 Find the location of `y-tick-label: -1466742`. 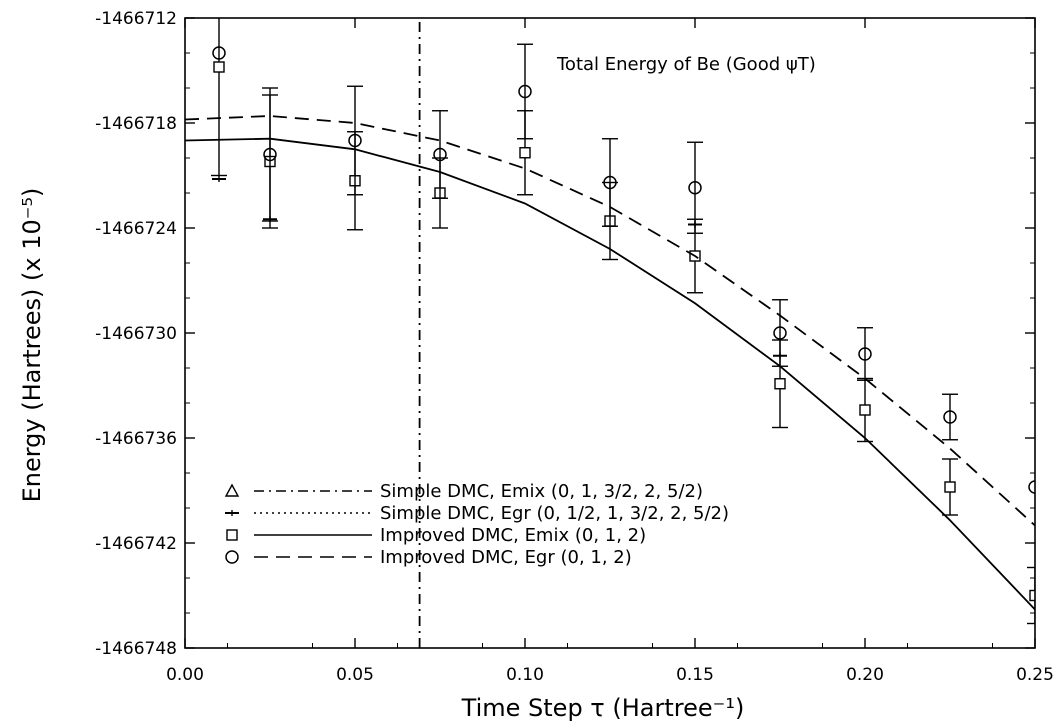

y-tick-label: -1466742 is located at coordinates (136, 544).